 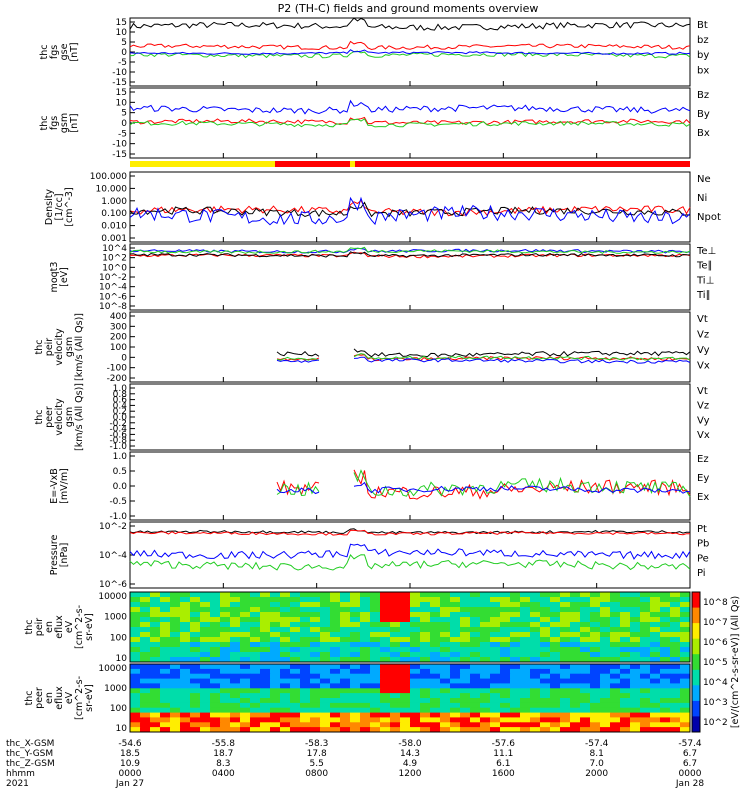 What do you see at coordinates (120, 389) in the screenshot?
I see `y-tick-label: 1.0` at bounding box center [120, 389].